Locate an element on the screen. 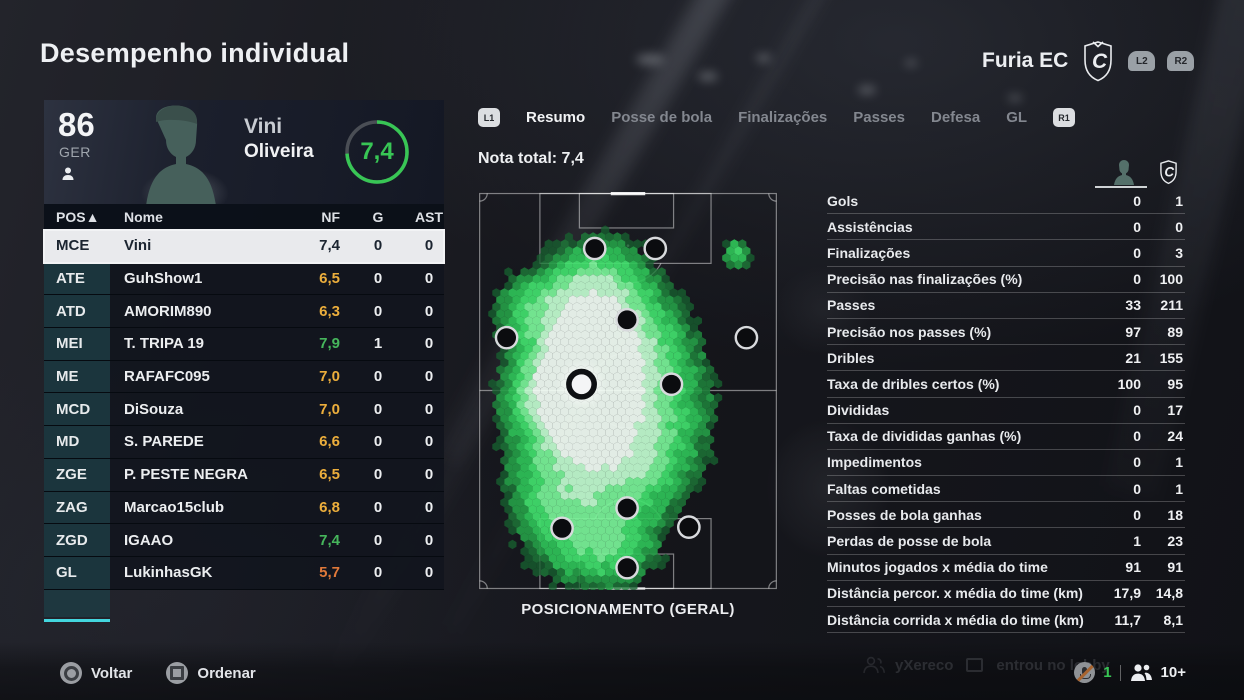 Image resolution: width=1244 pixels, height=700 pixels. background-banner is located at coordinates (823, 310).